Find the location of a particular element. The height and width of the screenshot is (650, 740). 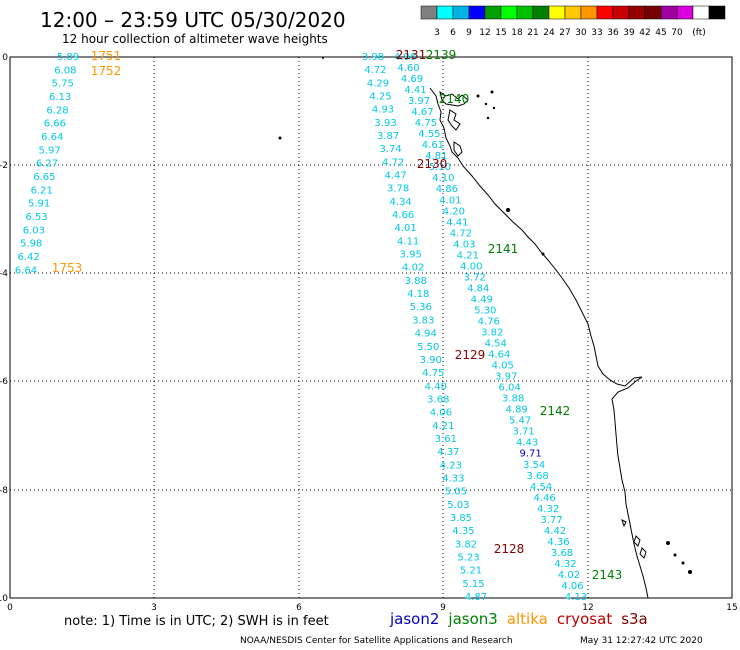

pass-number-label: 2141 is located at coordinates (503, 249).